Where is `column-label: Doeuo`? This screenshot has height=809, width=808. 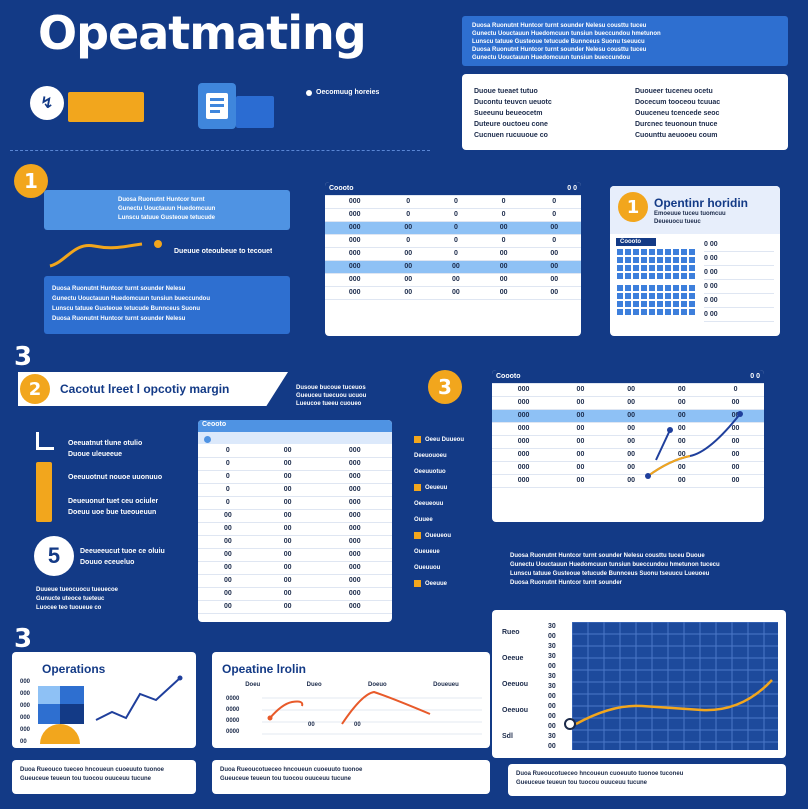 column-label: Doeuo is located at coordinates (377, 685).